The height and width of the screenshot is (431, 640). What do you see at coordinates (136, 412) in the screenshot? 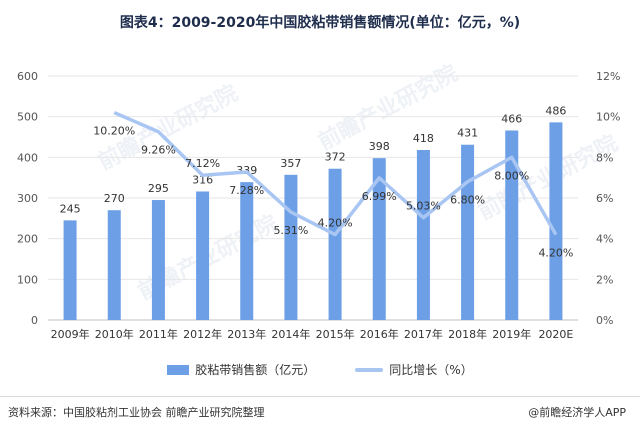
I see `source-note: 资料来源：中国胶粘剂工业协会 前瞻产业研究院整理` at bounding box center [136, 412].